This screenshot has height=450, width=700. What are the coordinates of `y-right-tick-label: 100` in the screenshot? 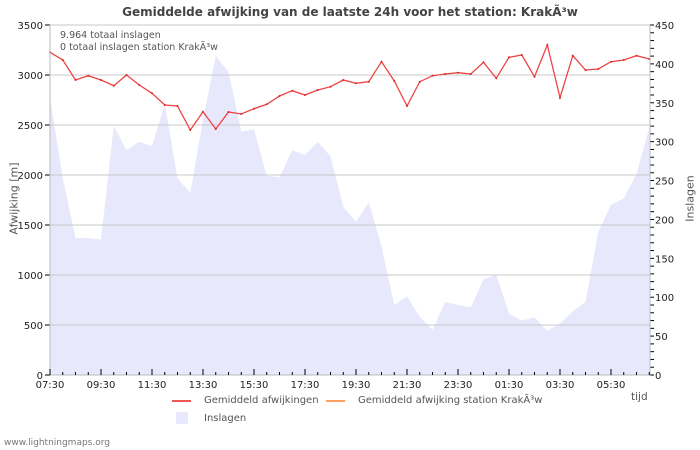 It's located at (664, 298).